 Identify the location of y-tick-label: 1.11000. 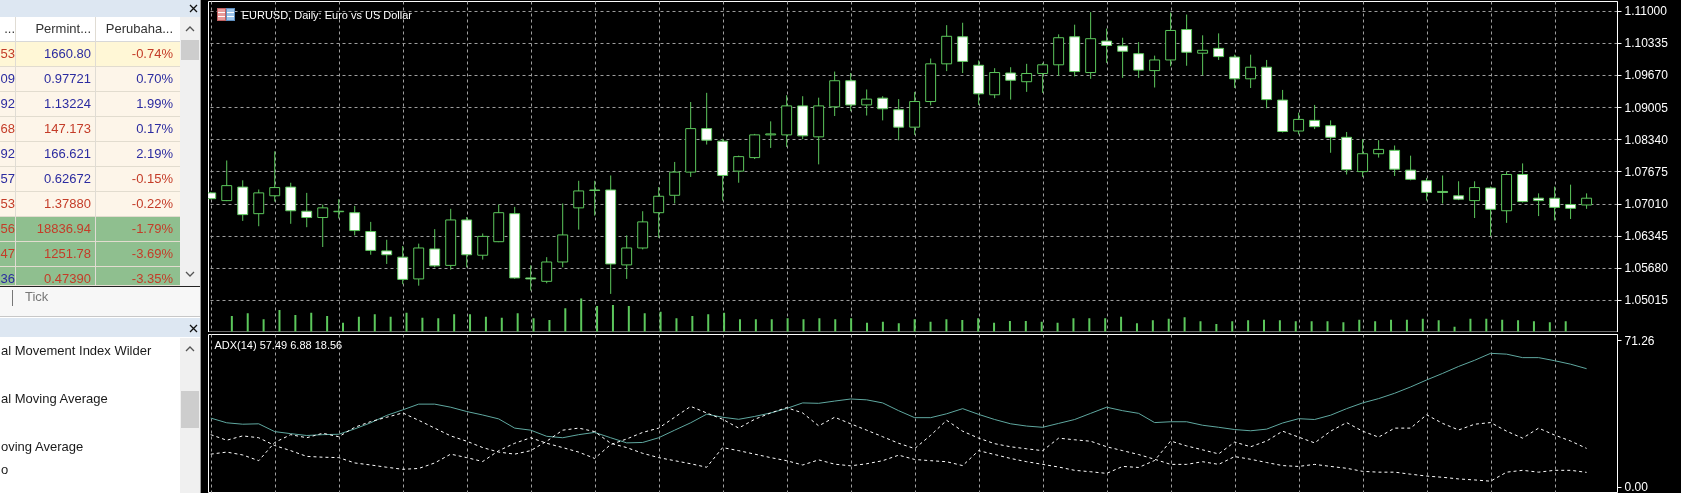
(1646, 11).